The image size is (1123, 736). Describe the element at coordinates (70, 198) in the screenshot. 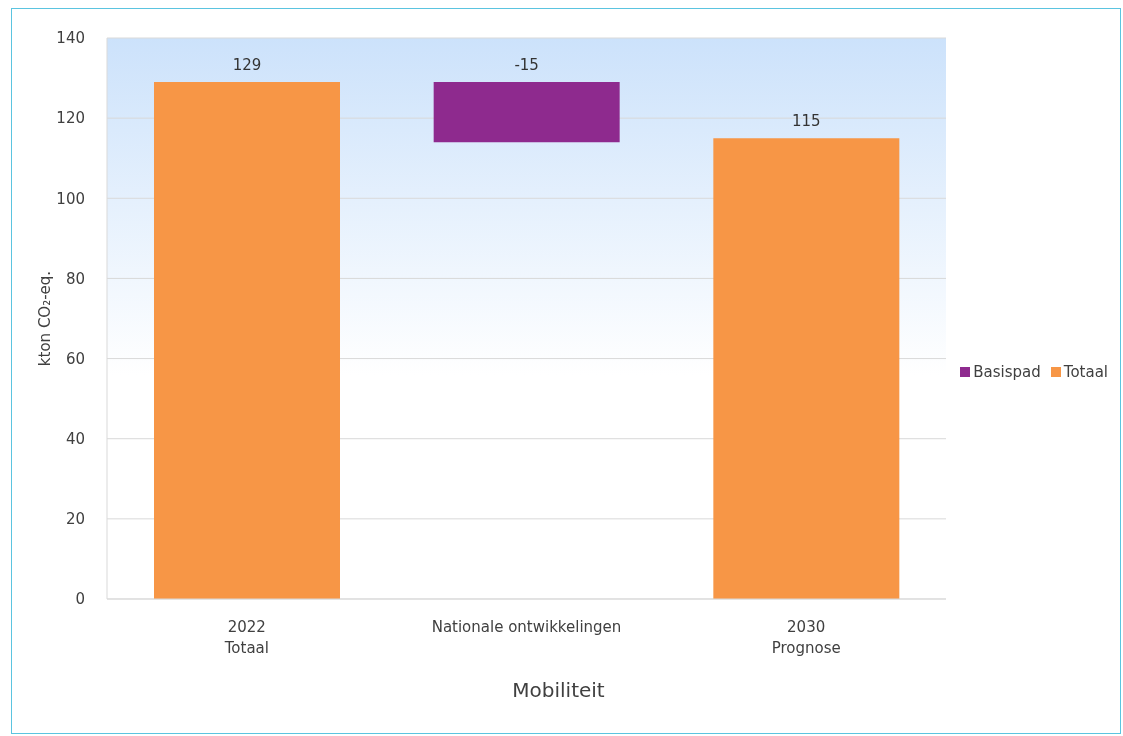

I see `y-tick-label: 100` at that location.